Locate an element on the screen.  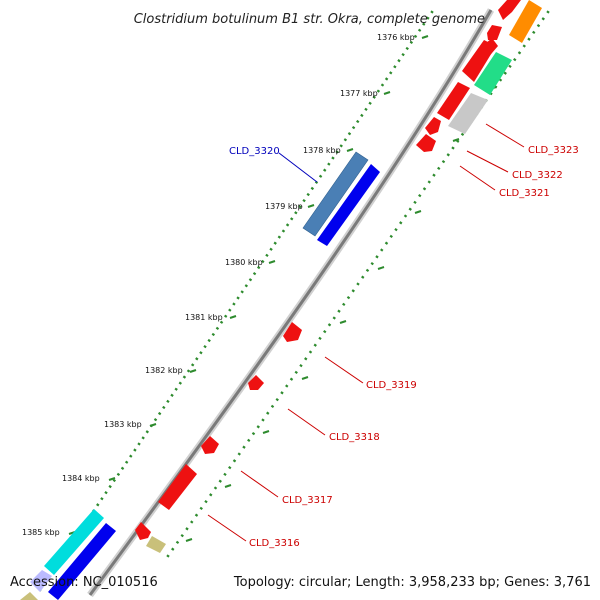
gene-label-cld-3323: CLD_3323 is located at coordinates (553, 150).